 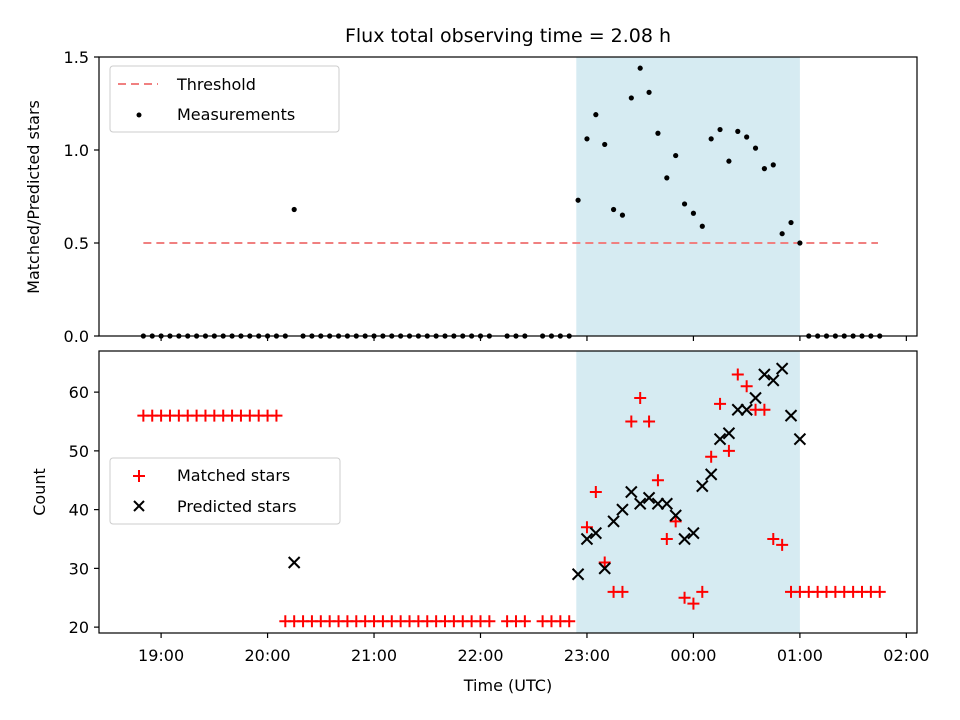 I want to click on top-legend: Threshold Measurements, so click(x=224, y=99).